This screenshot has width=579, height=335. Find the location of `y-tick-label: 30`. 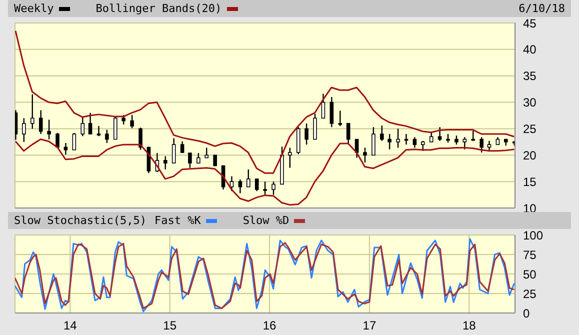

y-tick-label: 30 is located at coordinates (530, 103).